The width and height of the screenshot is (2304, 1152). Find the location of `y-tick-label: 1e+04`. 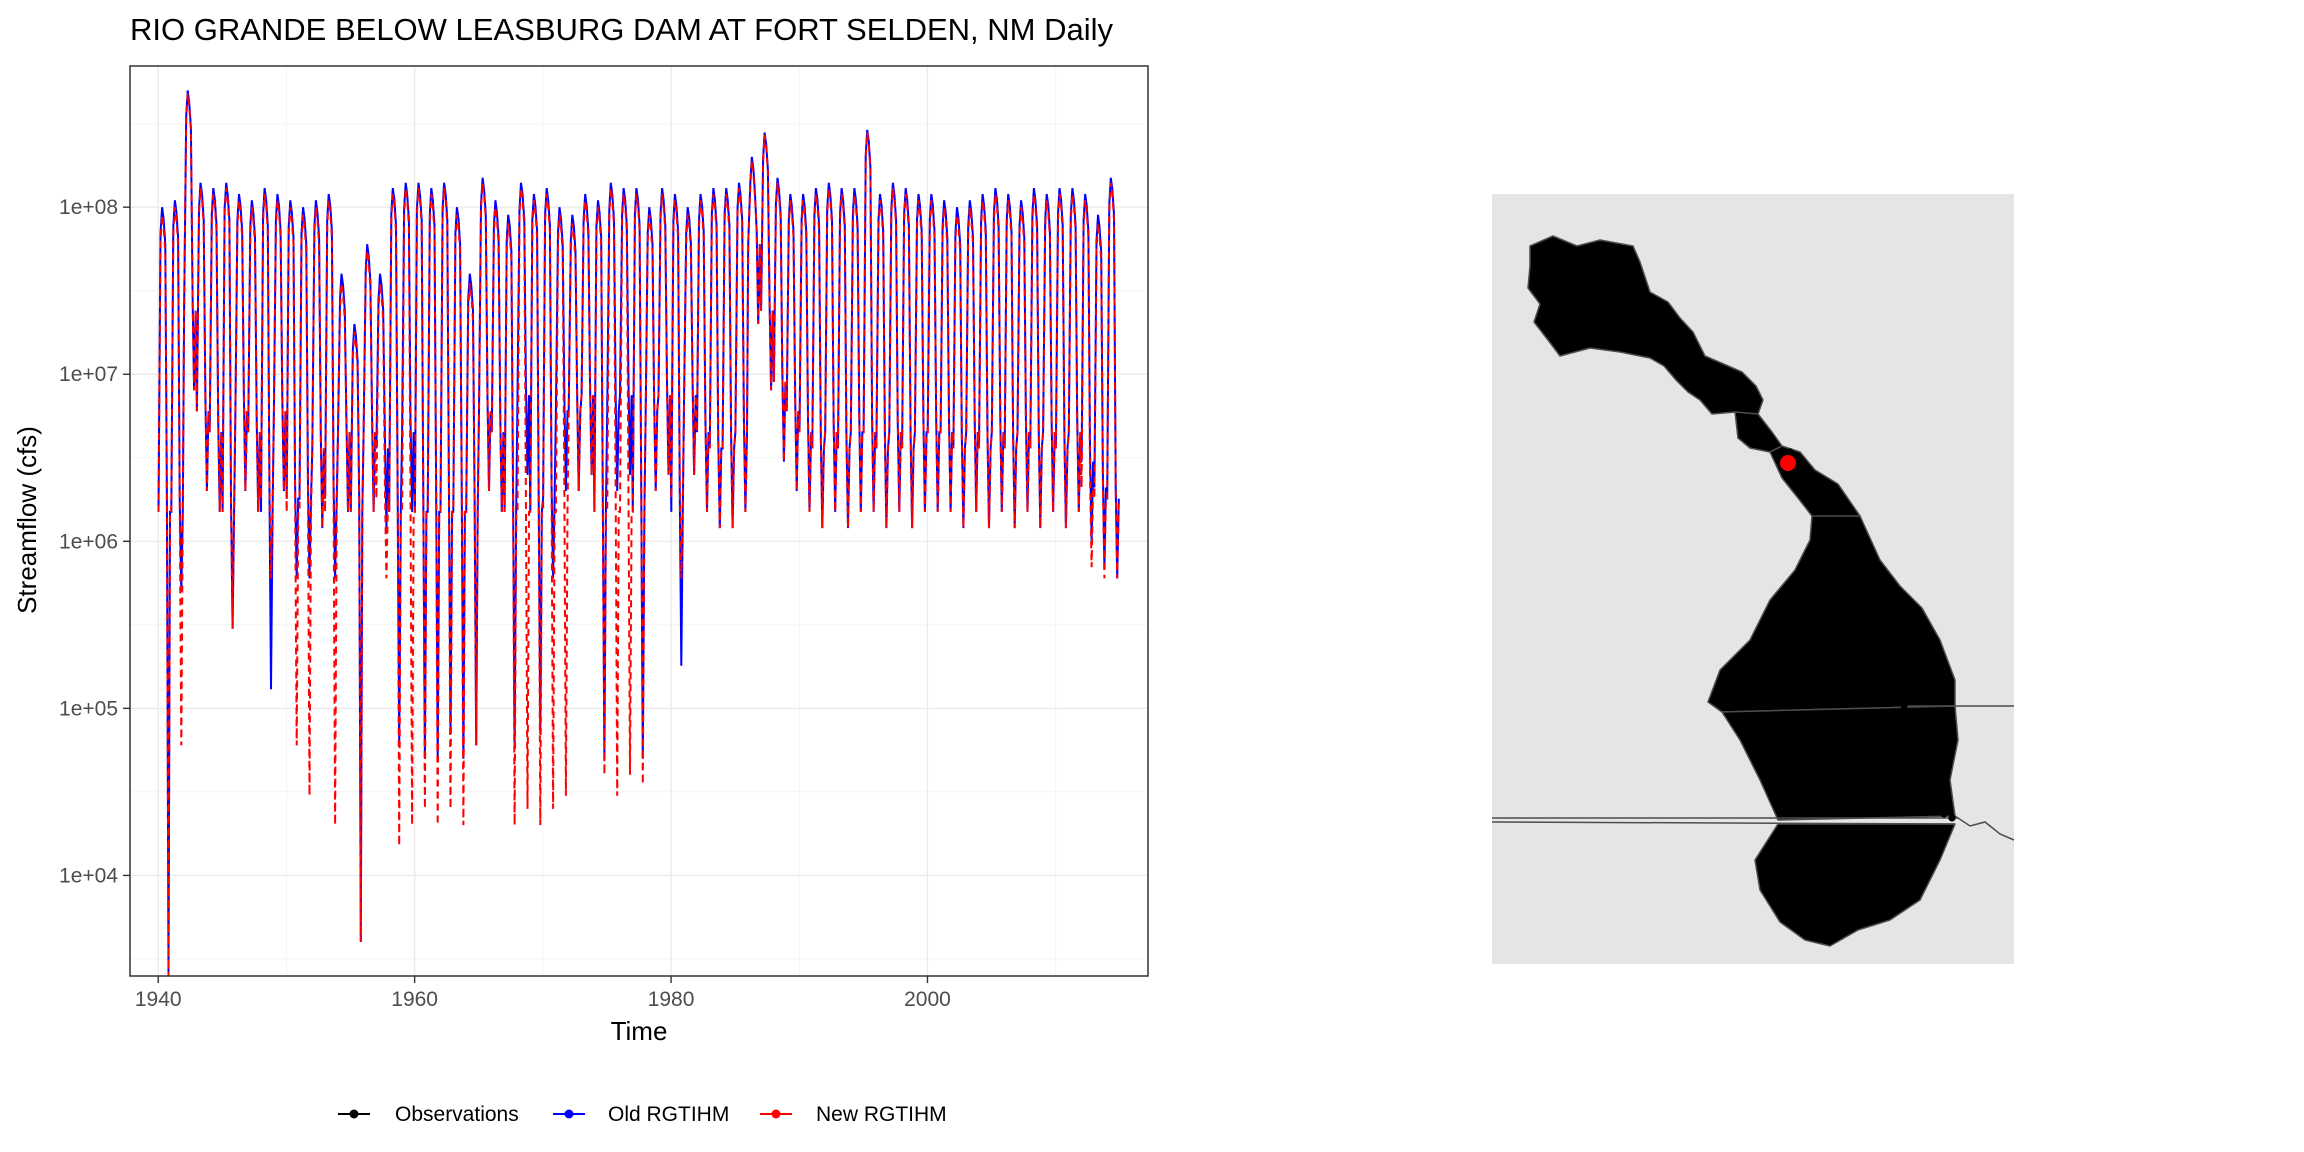

y-tick-label: 1e+04 is located at coordinates (88, 875).